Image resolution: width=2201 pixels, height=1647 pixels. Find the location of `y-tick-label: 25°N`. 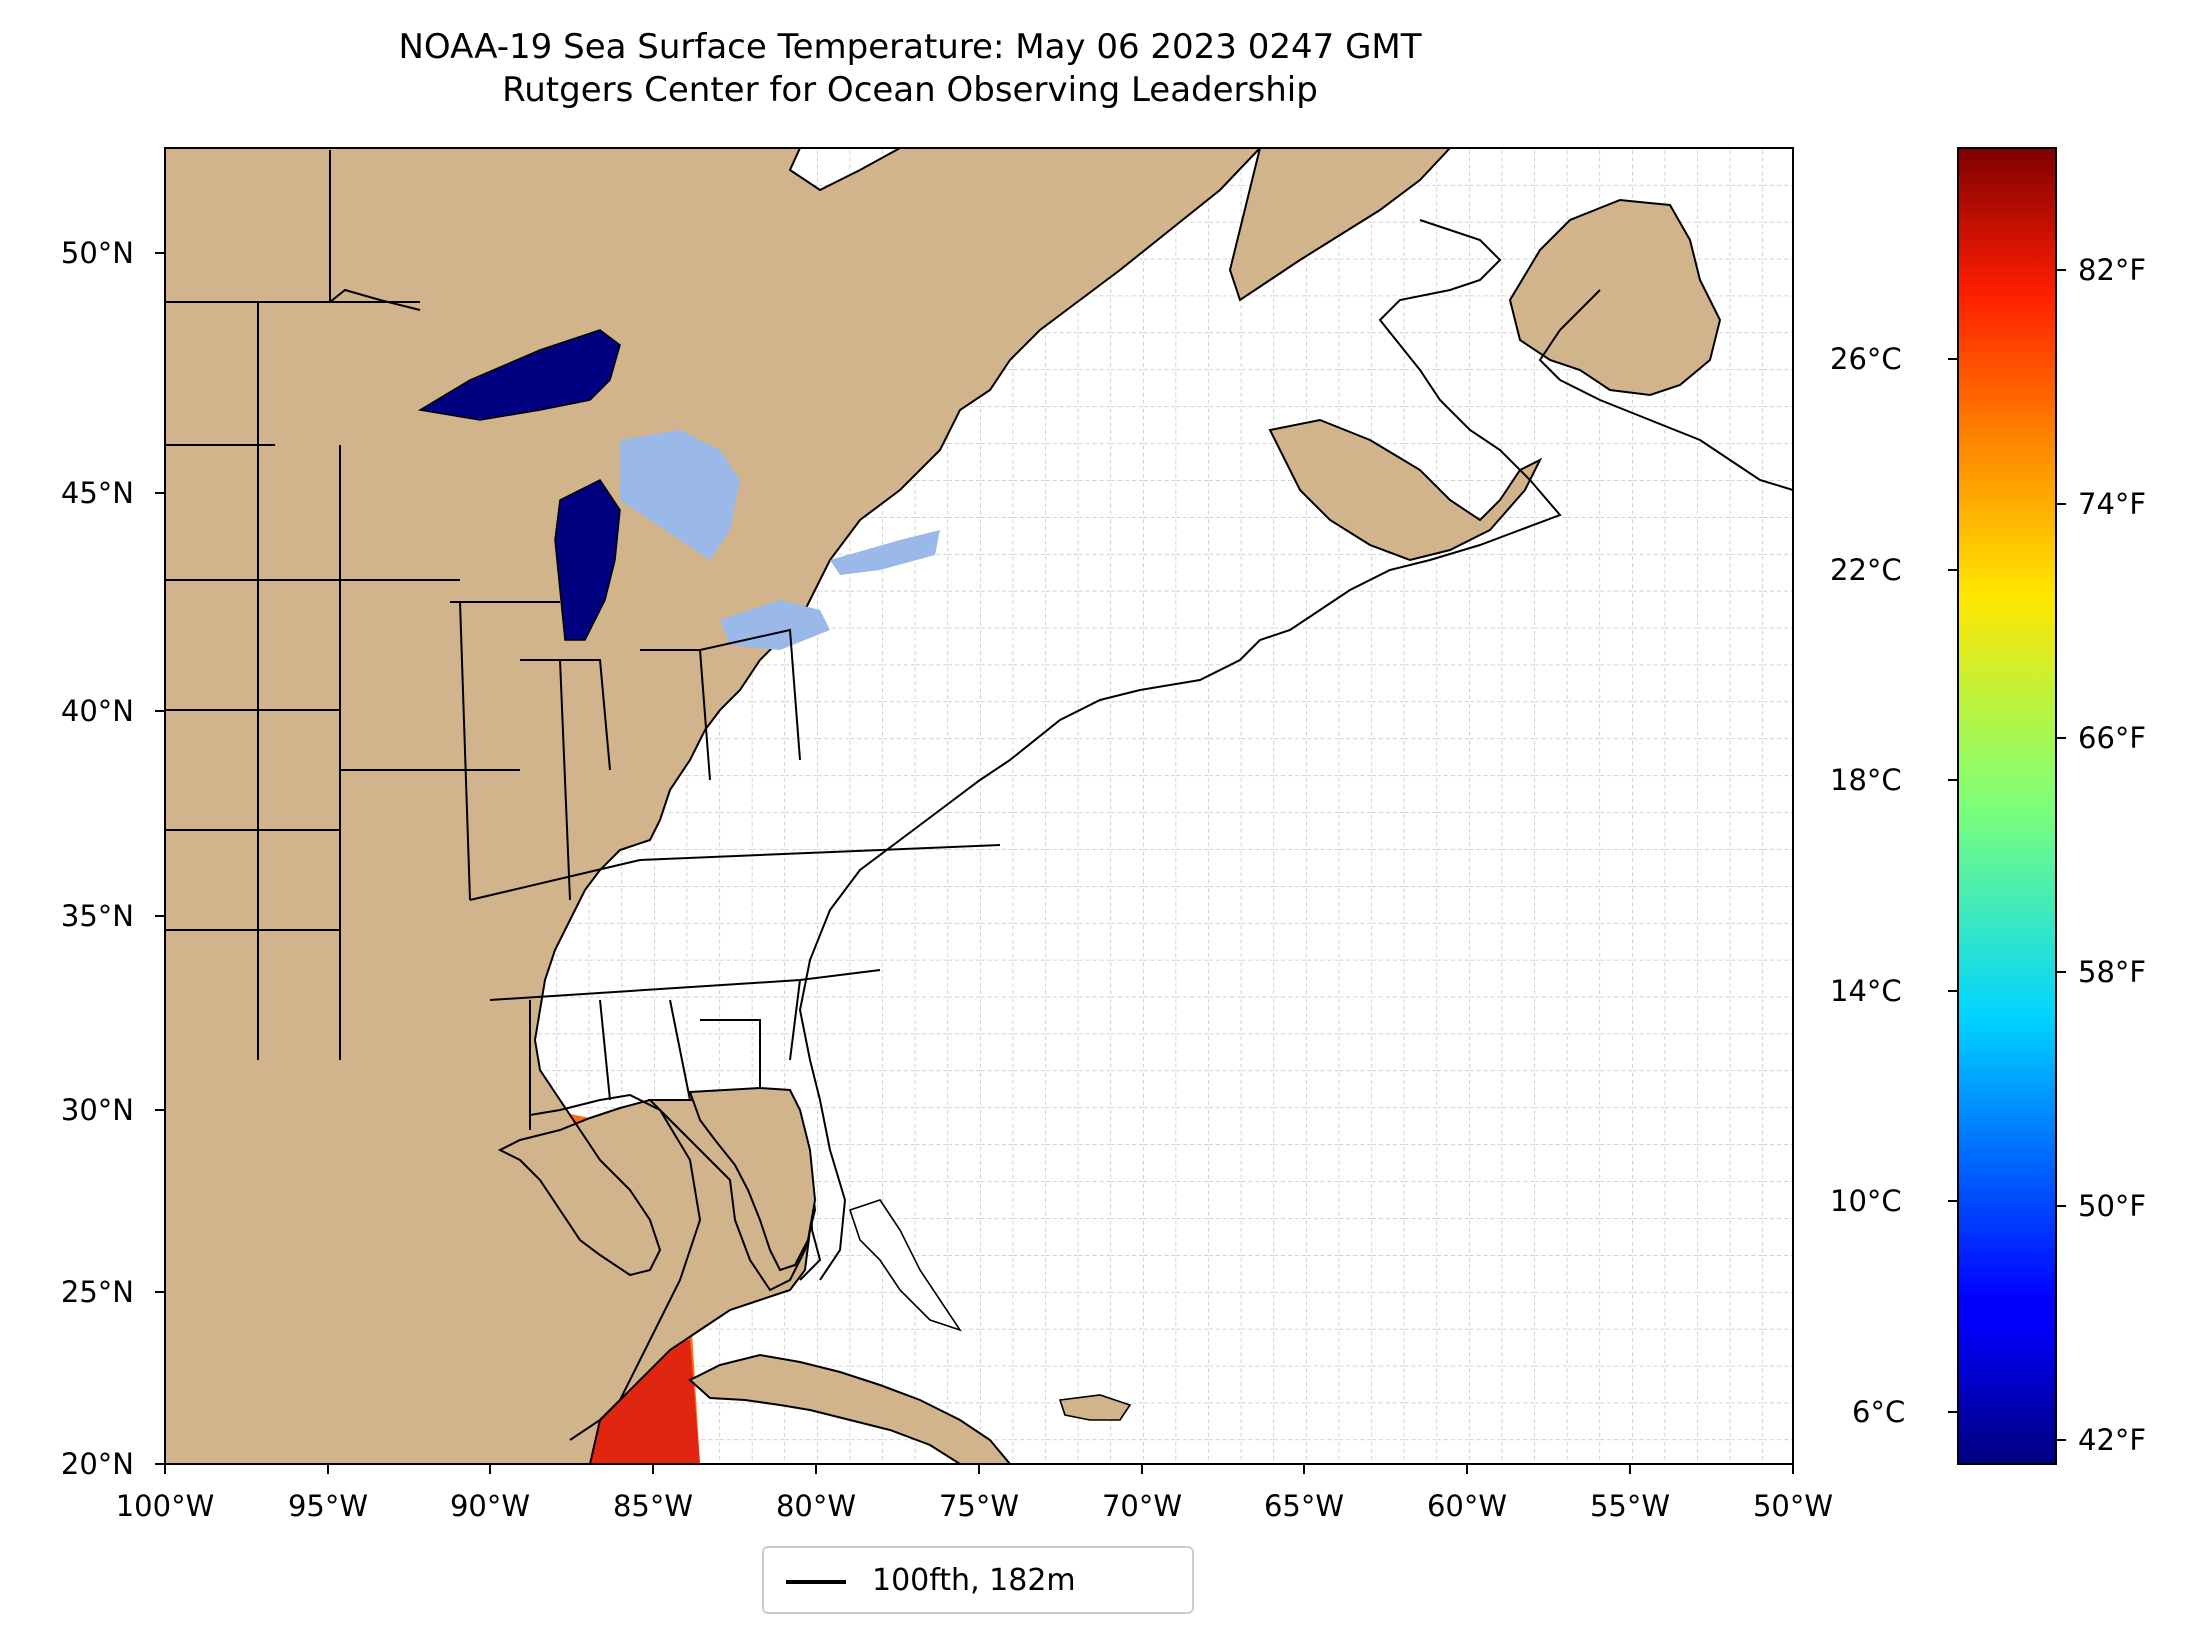

y-tick-label: 25°N is located at coordinates (97, 1292).